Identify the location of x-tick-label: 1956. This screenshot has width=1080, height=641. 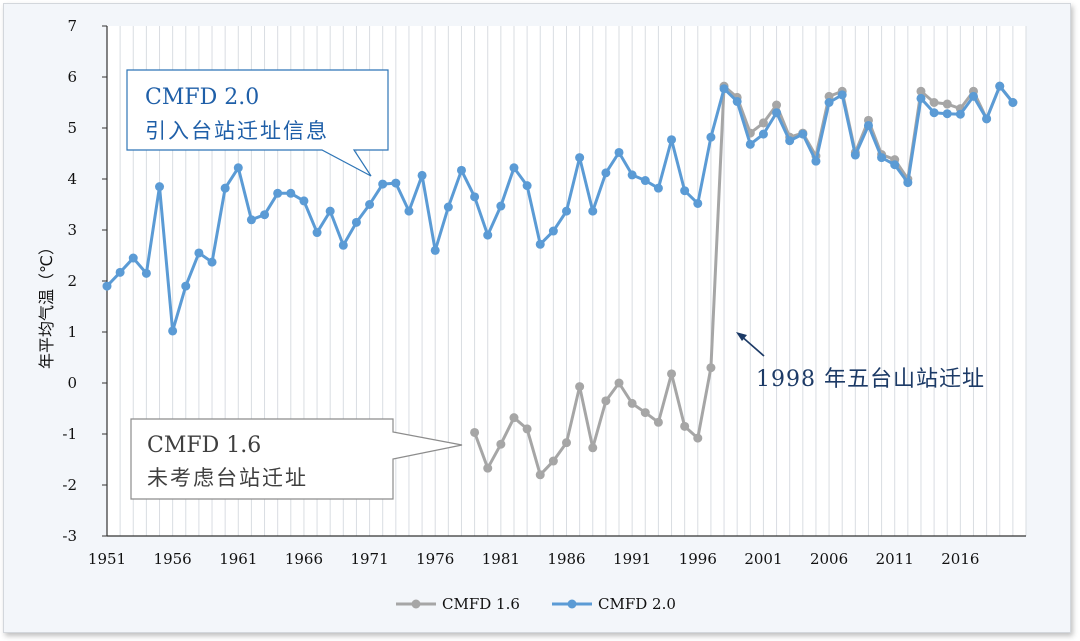
(173, 559).